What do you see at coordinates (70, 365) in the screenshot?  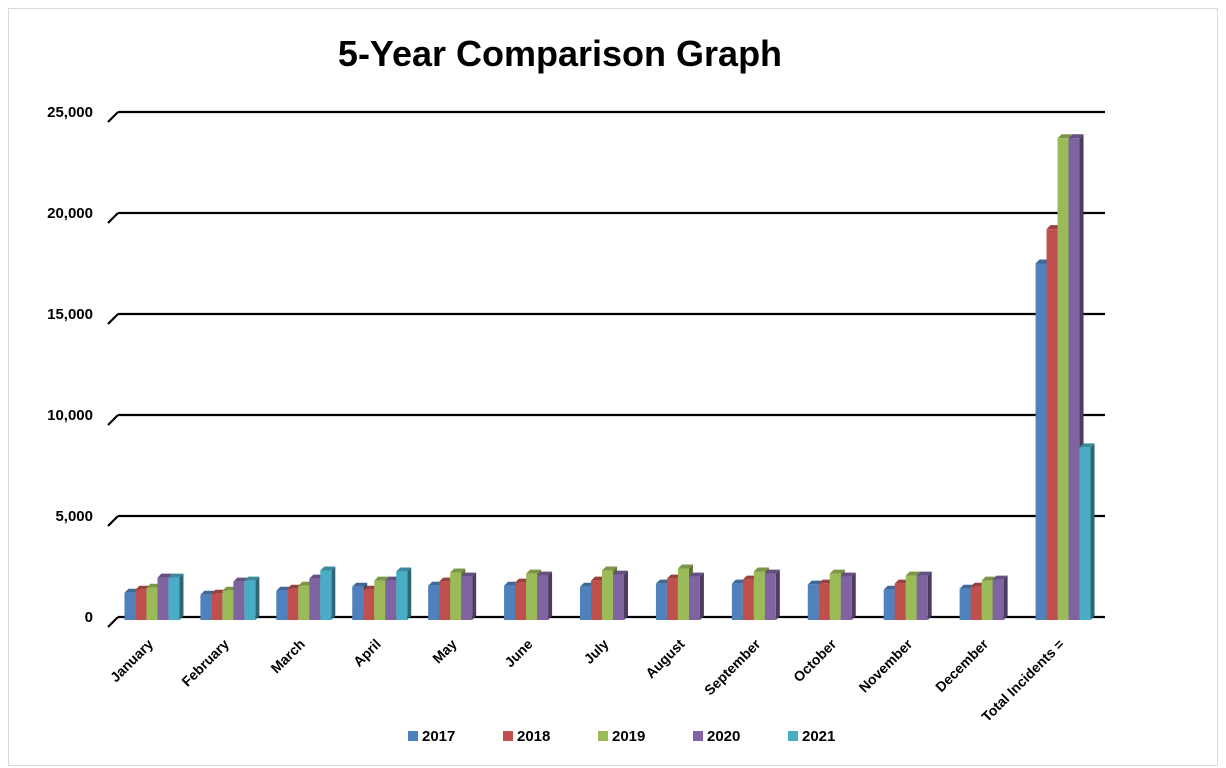 I see `y-axis-tick-labels: 0 5,000 10,000 15,000 20,000 25,000` at bounding box center [70, 365].